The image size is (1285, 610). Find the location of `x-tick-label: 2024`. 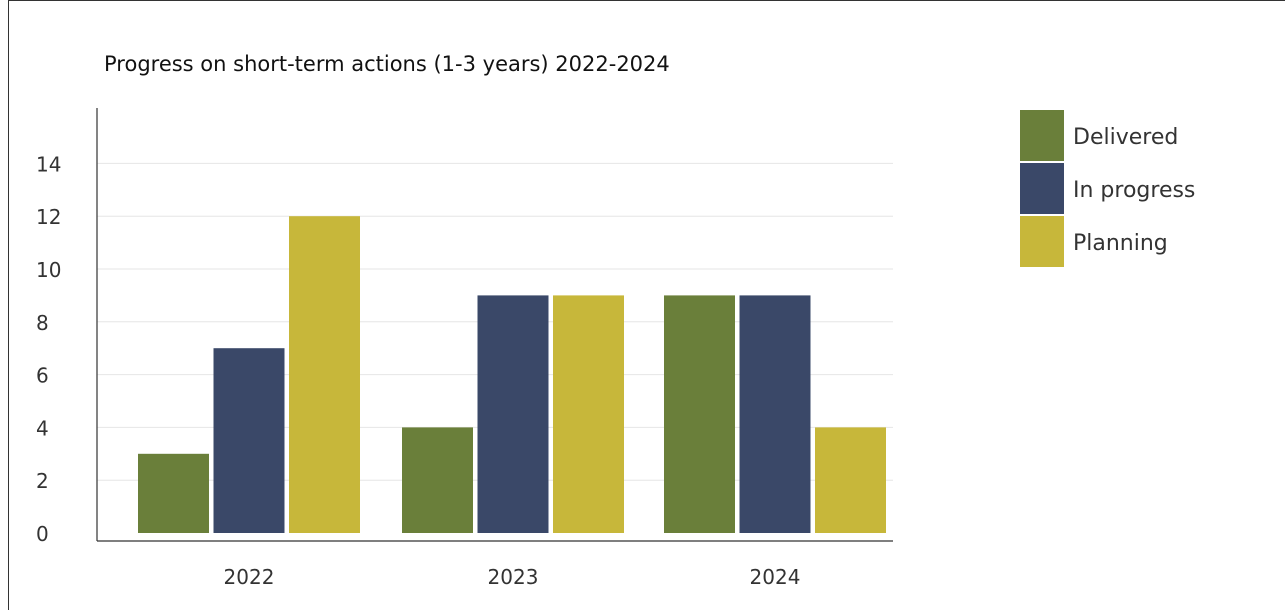

x-tick-label: 2024 is located at coordinates (775, 577).